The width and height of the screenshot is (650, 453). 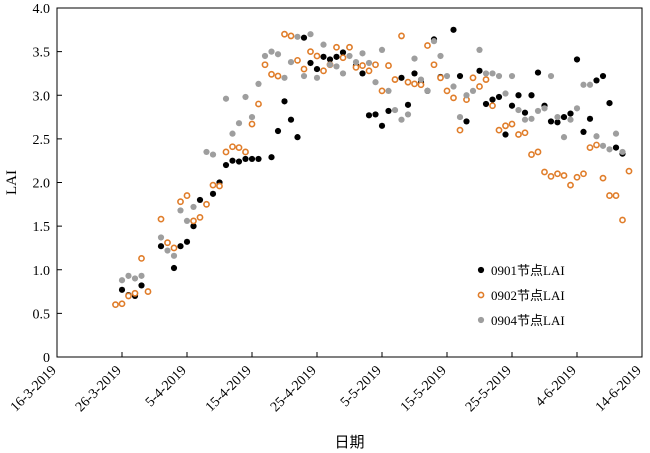 I want to click on legend-marker, so click(x=481, y=295).